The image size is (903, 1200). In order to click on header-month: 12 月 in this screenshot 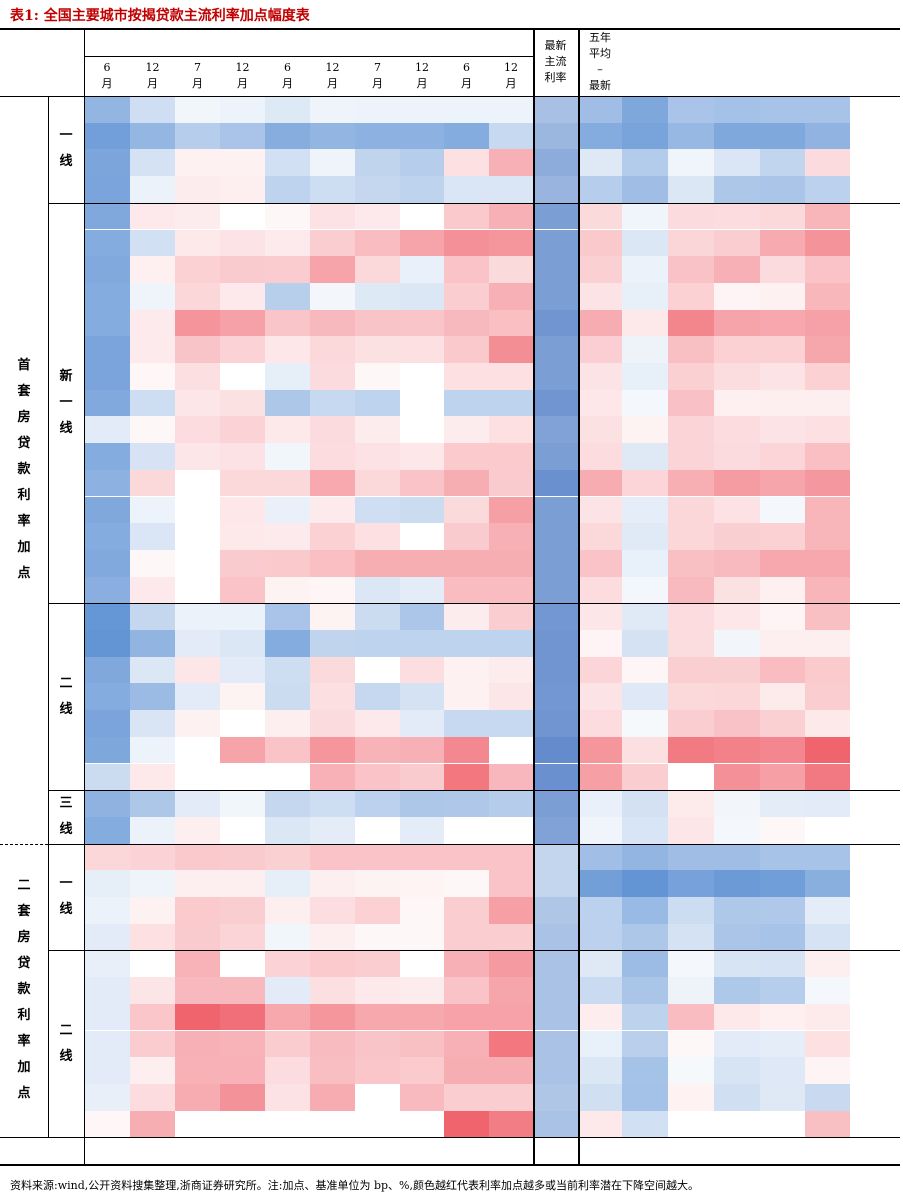, I will do `click(422, 76)`.